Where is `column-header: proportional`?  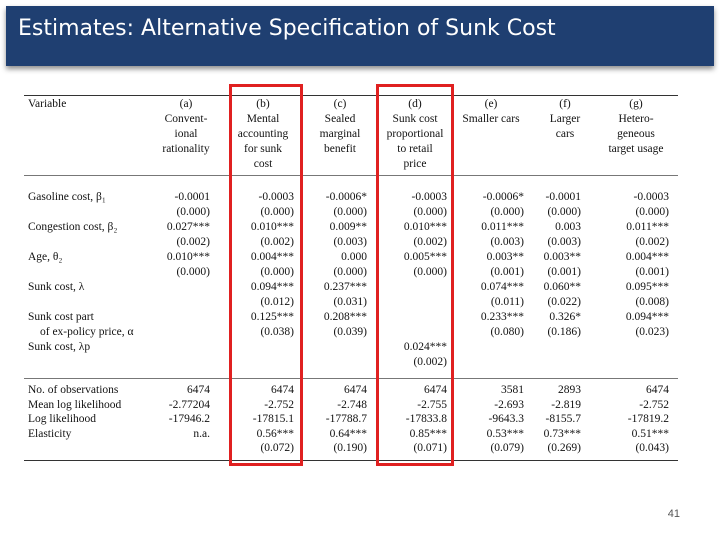
column-header: proportional is located at coordinates (415, 134).